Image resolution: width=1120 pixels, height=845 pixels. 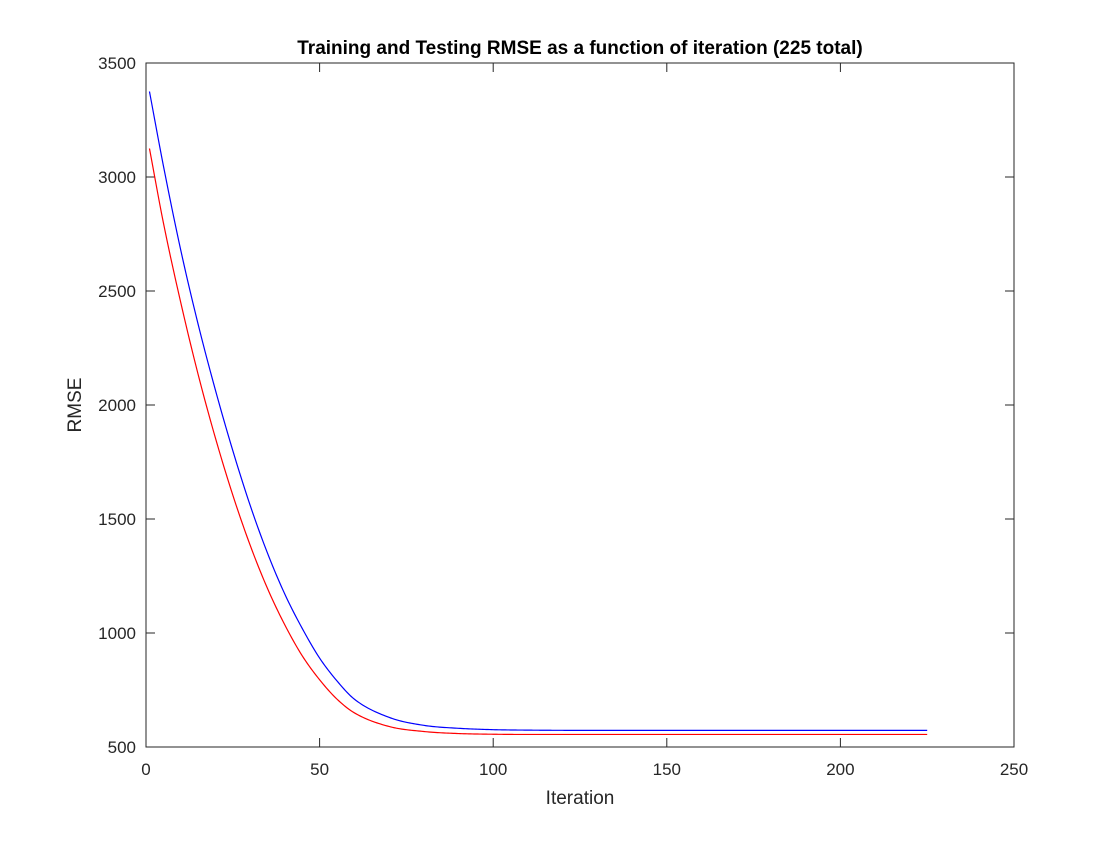 What do you see at coordinates (117, 177) in the screenshot?
I see `y-tick-label: 3000` at bounding box center [117, 177].